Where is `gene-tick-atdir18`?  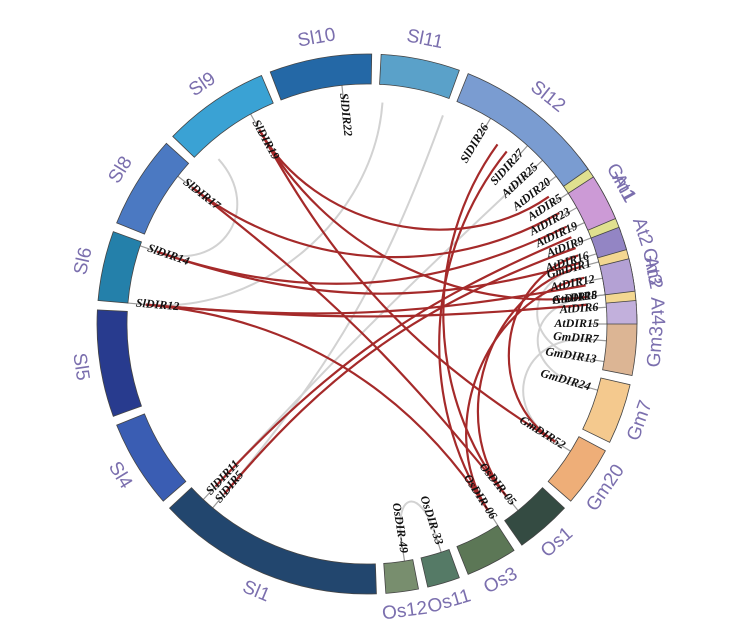 gene-tick-atdir18 is located at coordinates (596, 296).